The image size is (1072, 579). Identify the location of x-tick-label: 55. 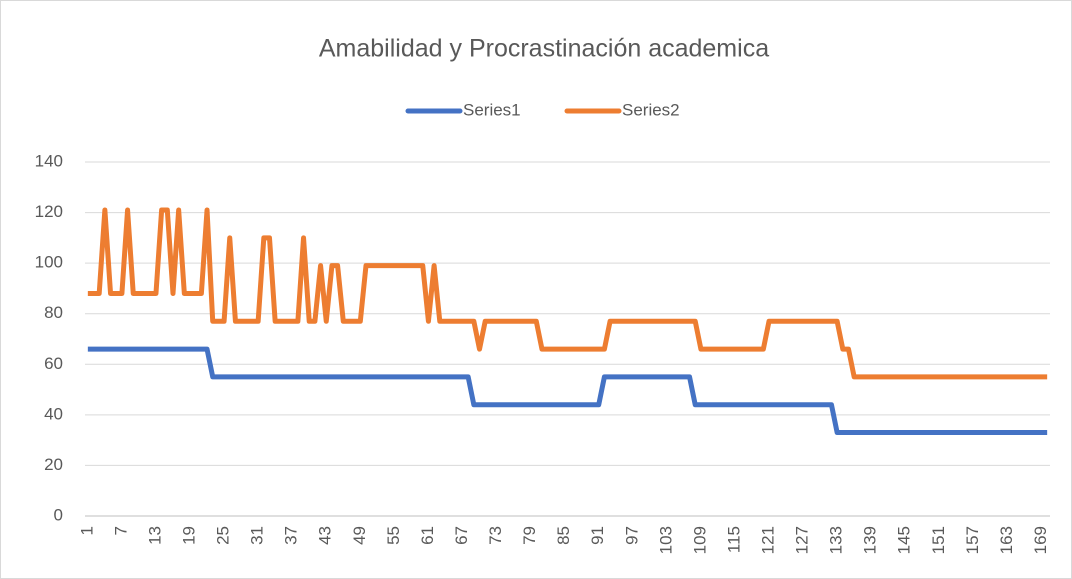
(393, 535).